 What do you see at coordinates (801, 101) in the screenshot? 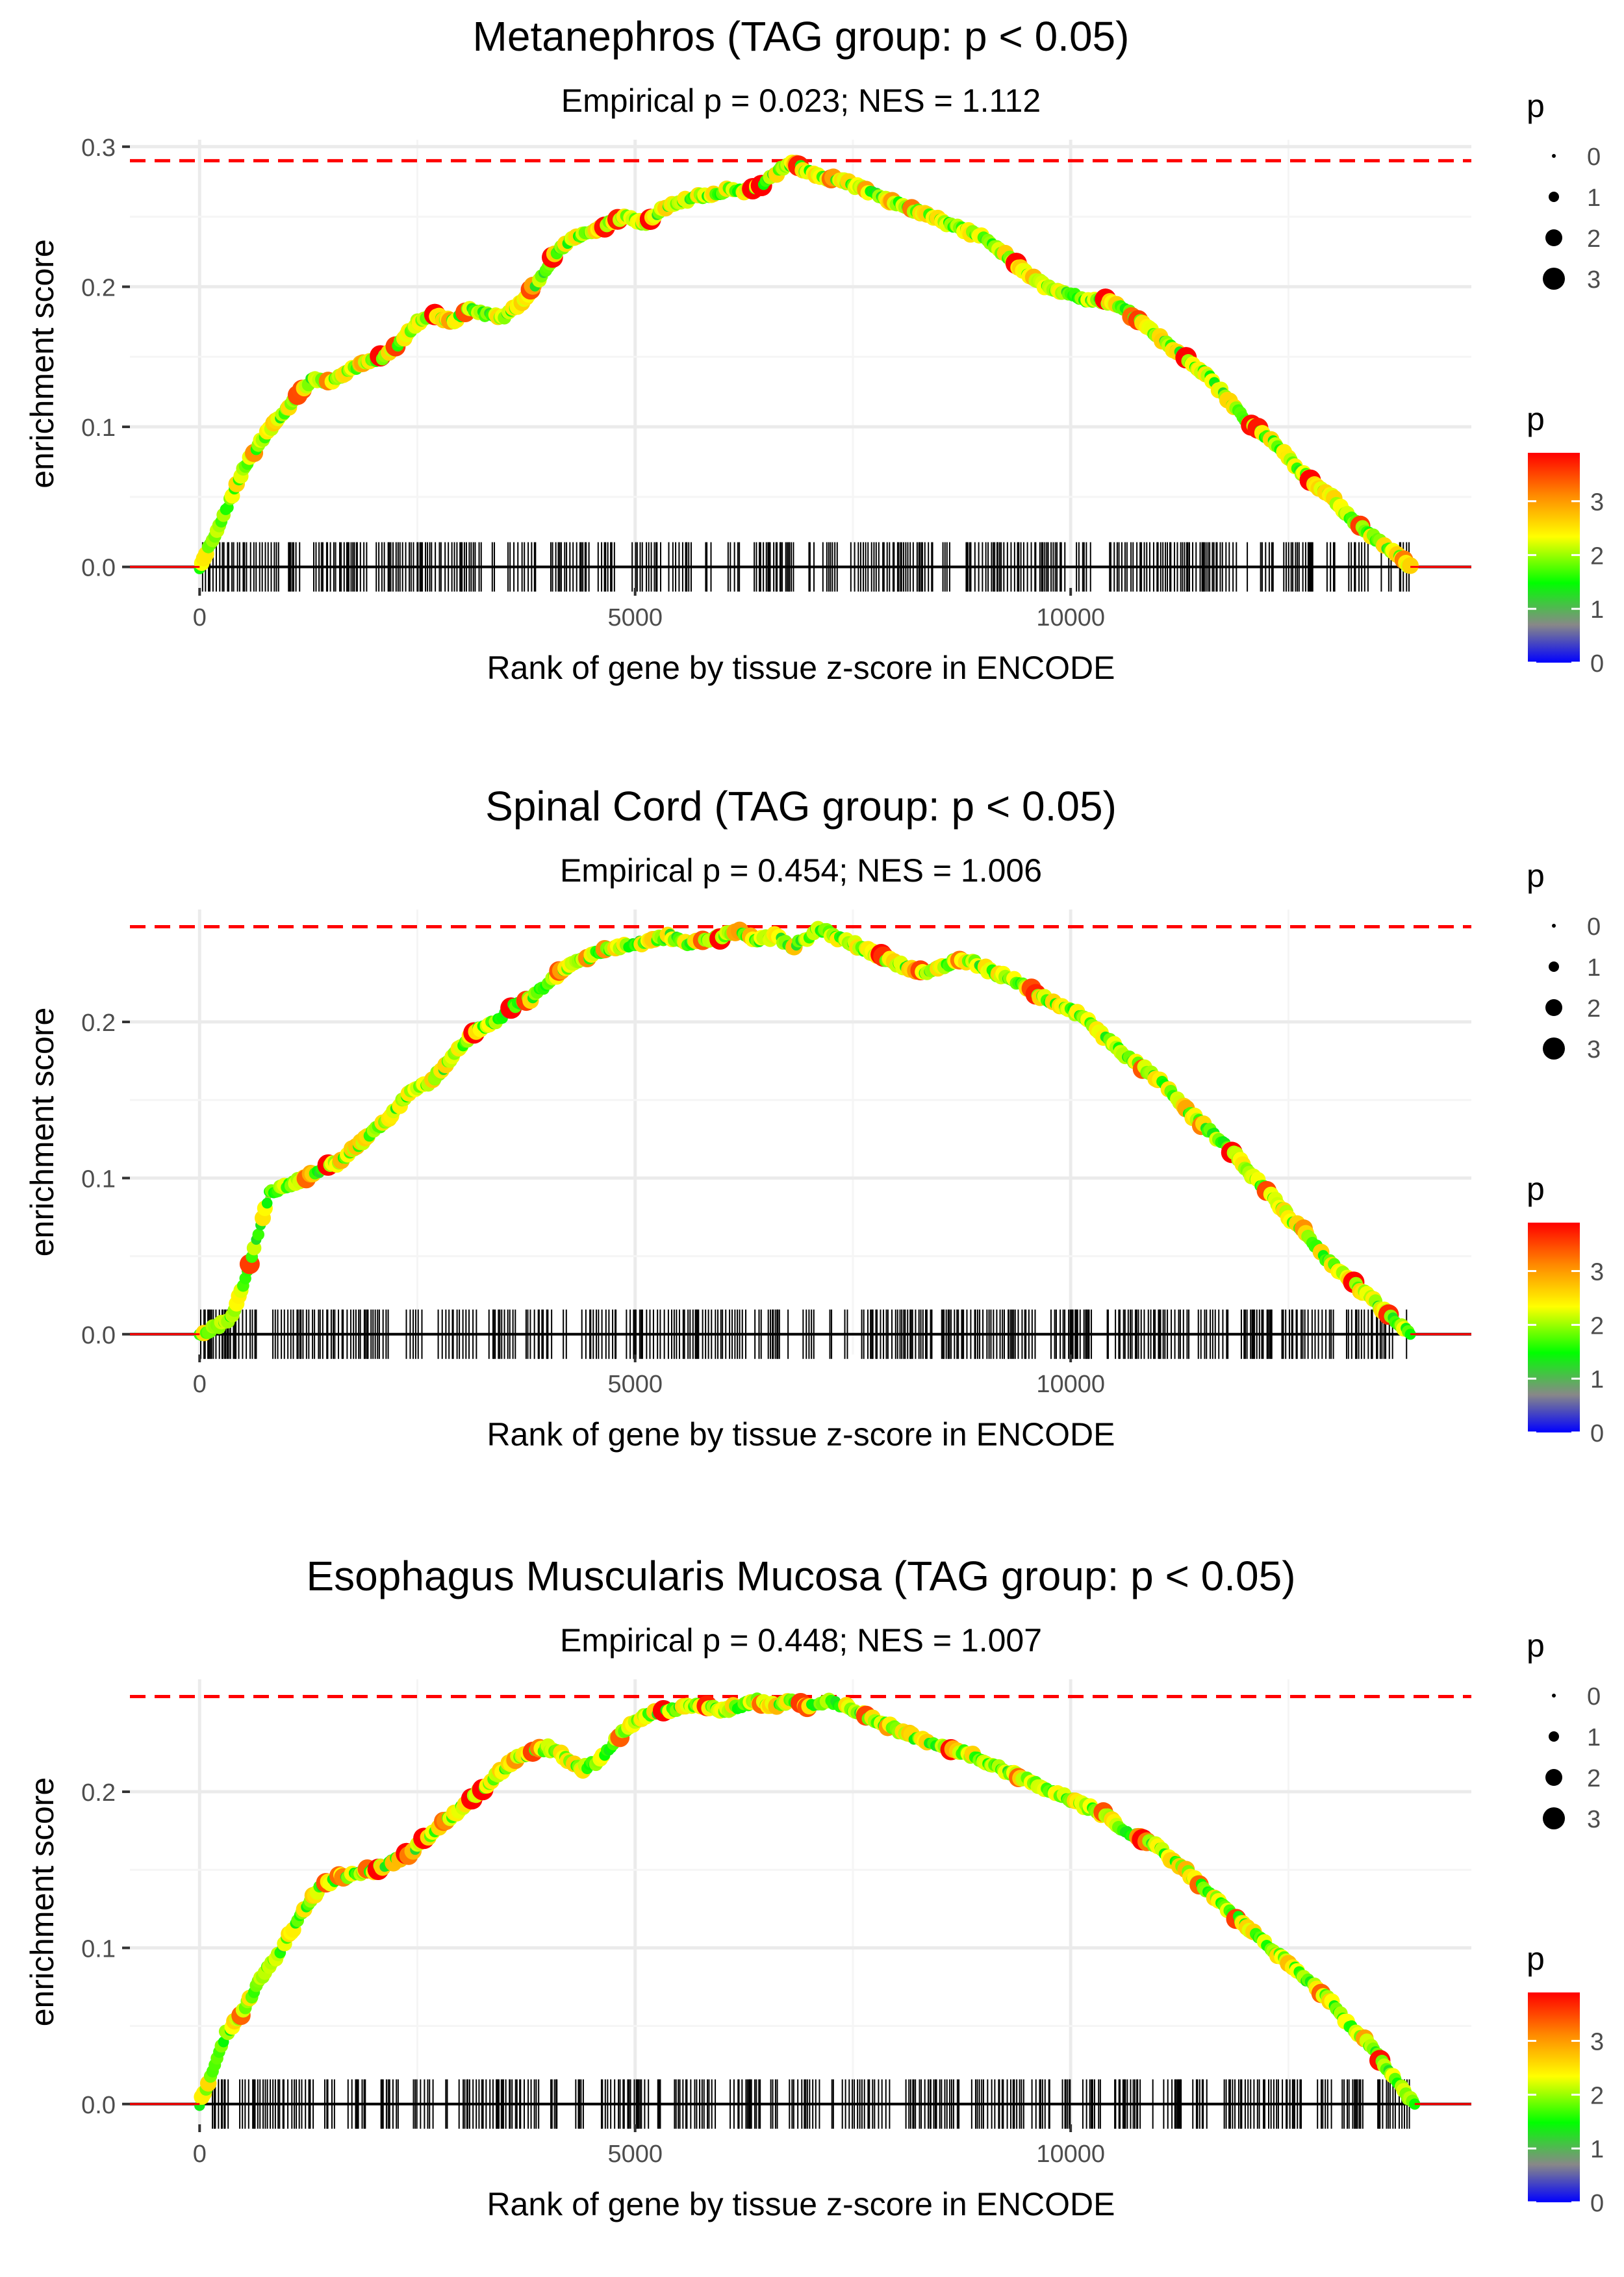
I see `chart-subtitle: Empirical p = 0.023; NES = 1.112` at bounding box center [801, 101].